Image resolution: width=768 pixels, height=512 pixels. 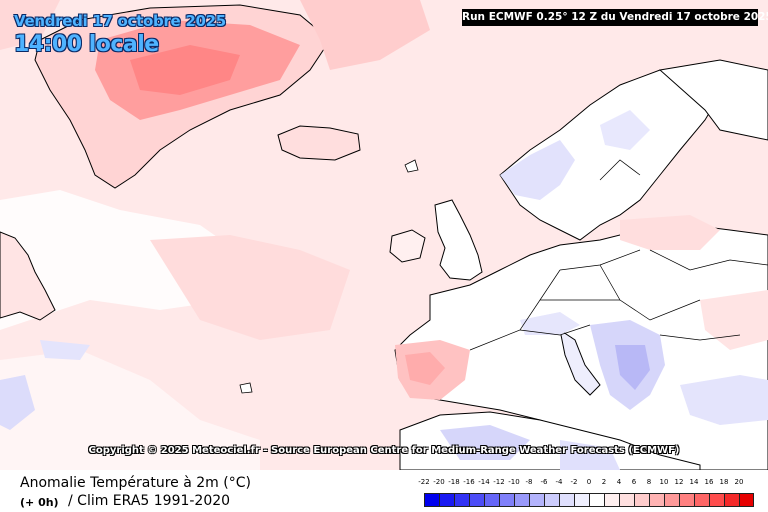 I want to click on labrador-coast, so click(x=28, y=276).